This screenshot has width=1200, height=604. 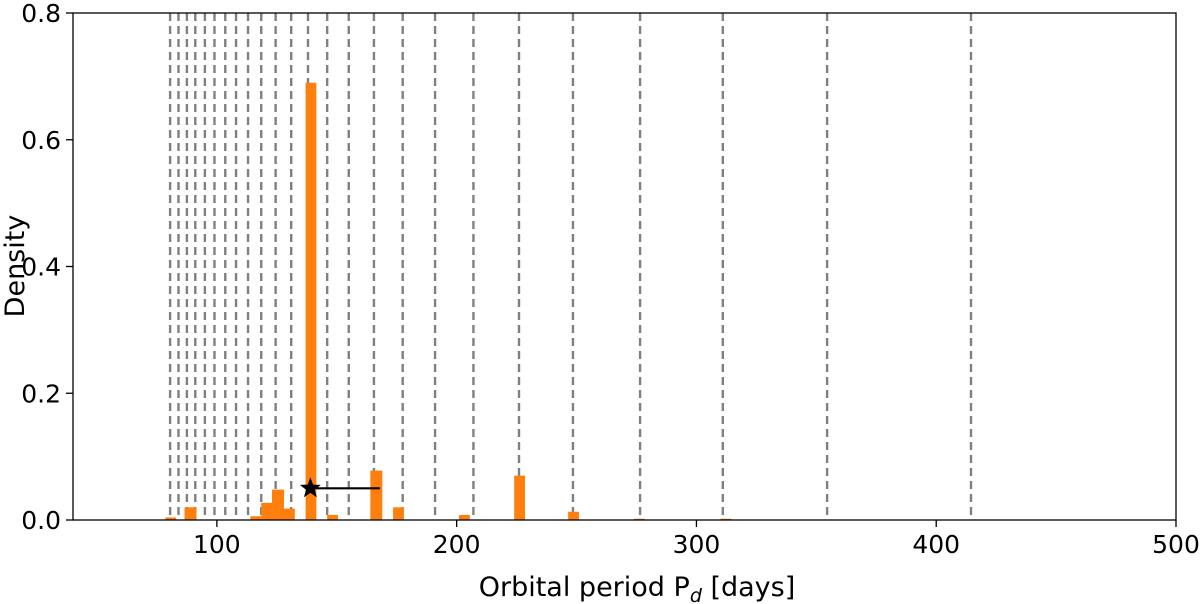 What do you see at coordinates (310, 487) in the screenshot?
I see `star-marker` at bounding box center [310, 487].